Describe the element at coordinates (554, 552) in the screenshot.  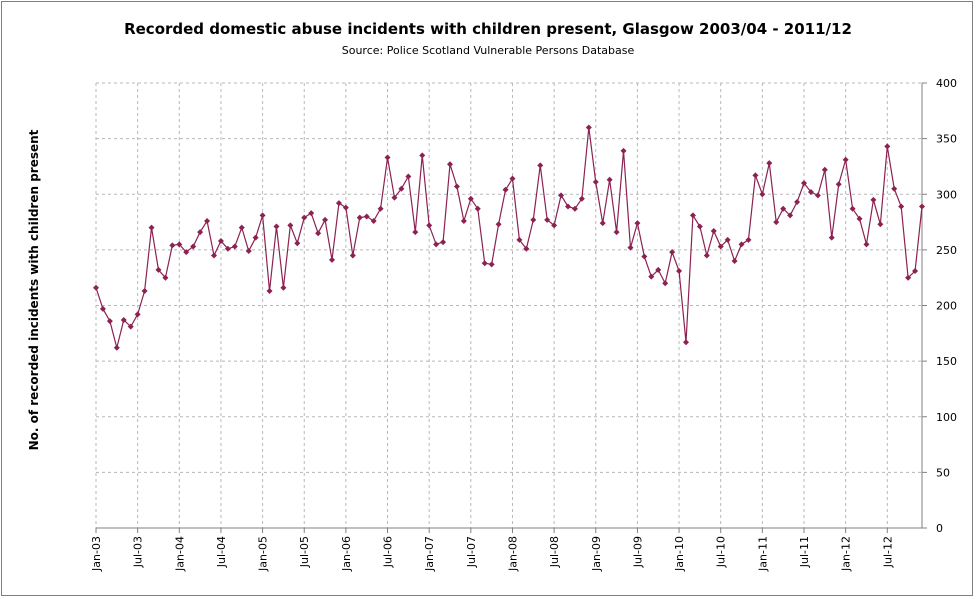
I see `x-tick-label: Jul-08` at that location.